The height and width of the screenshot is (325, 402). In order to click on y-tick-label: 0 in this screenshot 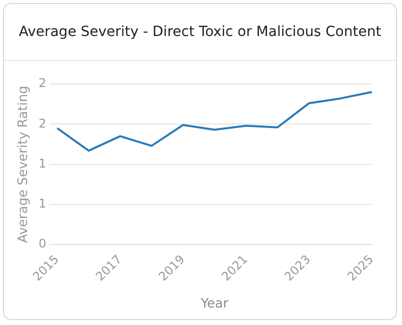, I will do `click(42, 243)`.